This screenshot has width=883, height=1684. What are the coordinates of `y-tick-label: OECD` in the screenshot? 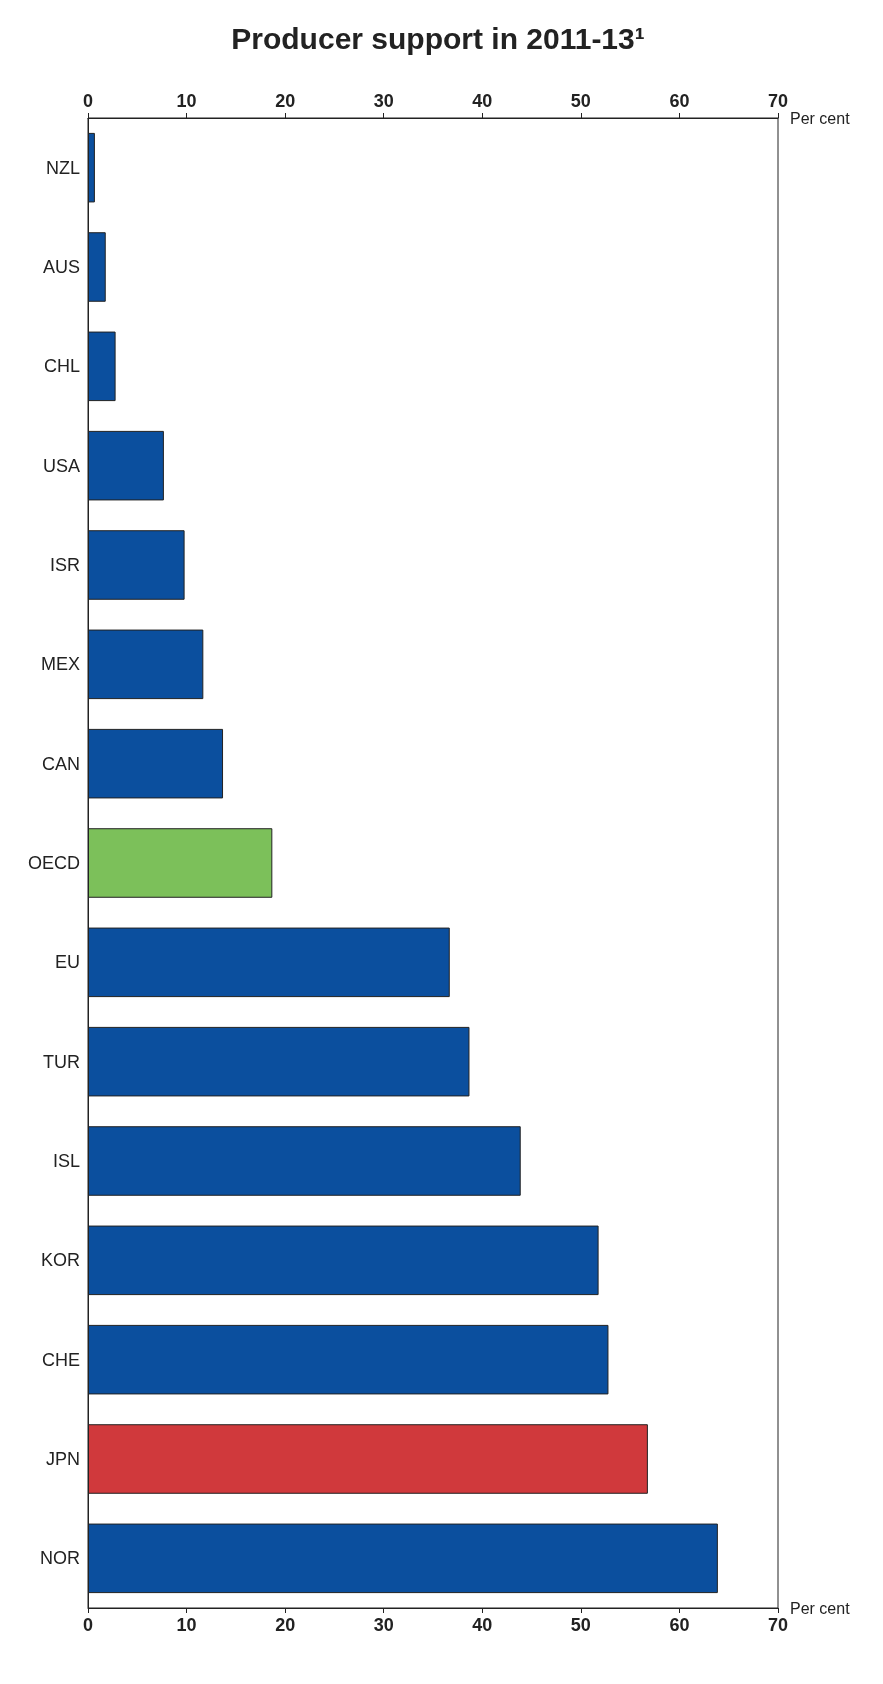 It's located at (53, 863).